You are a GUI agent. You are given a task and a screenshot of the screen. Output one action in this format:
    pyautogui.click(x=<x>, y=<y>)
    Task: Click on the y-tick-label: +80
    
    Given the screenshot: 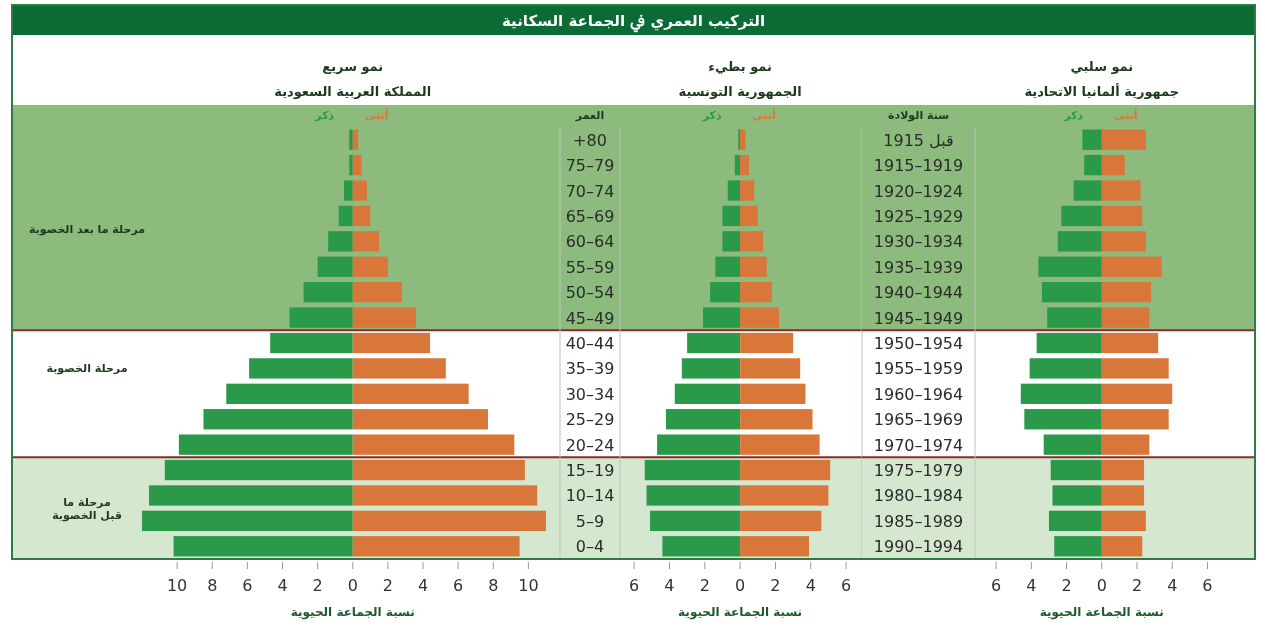 What is the action you would take?
    pyautogui.click(x=590, y=140)
    